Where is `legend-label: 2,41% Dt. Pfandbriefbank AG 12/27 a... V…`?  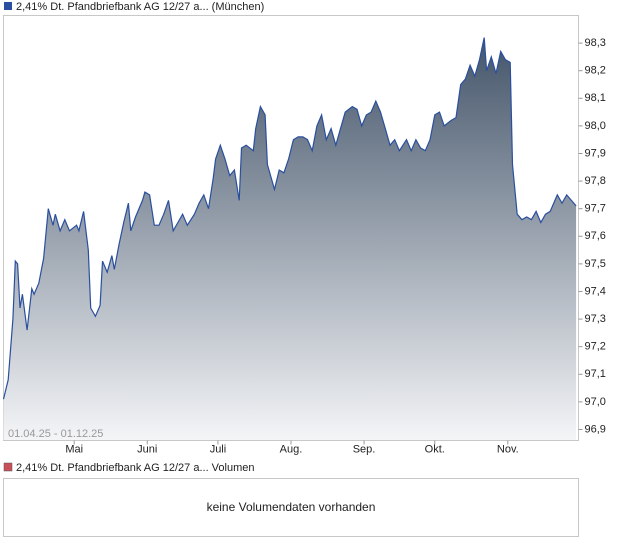 legend-label: 2,41% Dt. Pfandbriefbank AG 12/27 a... V… is located at coordinates (135, 468).